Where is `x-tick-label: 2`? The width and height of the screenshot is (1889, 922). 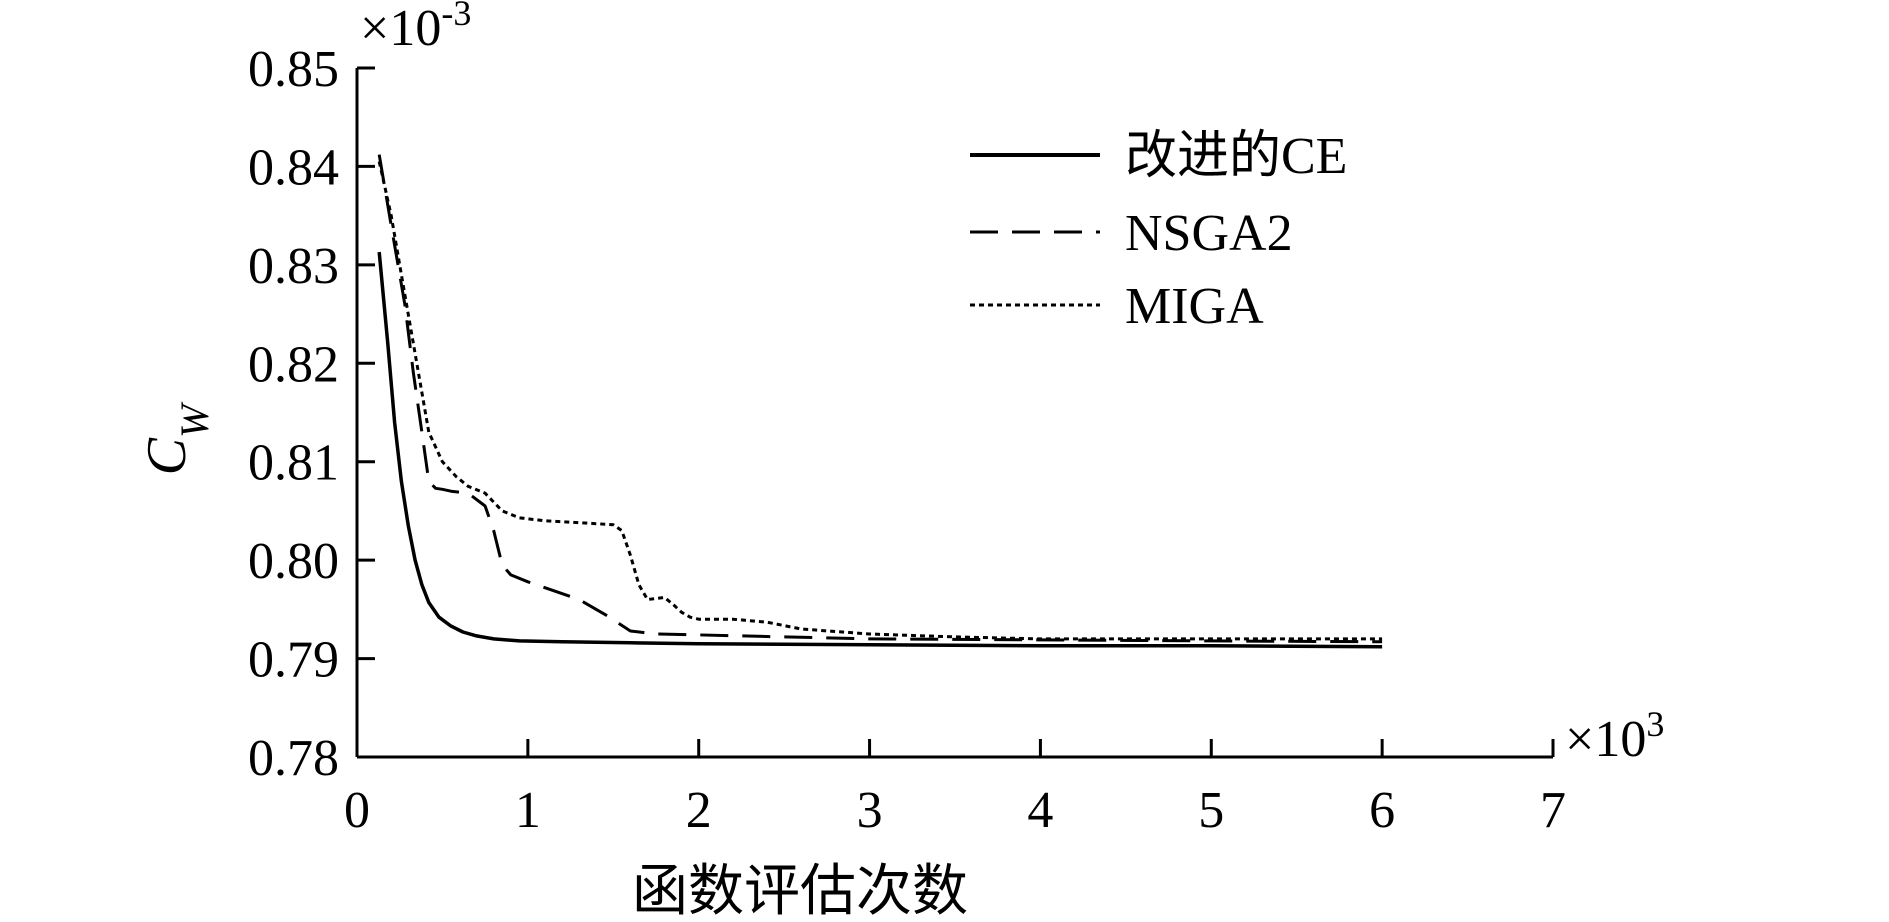 x-tick-label: 2 is located at coordinates (699, 810).